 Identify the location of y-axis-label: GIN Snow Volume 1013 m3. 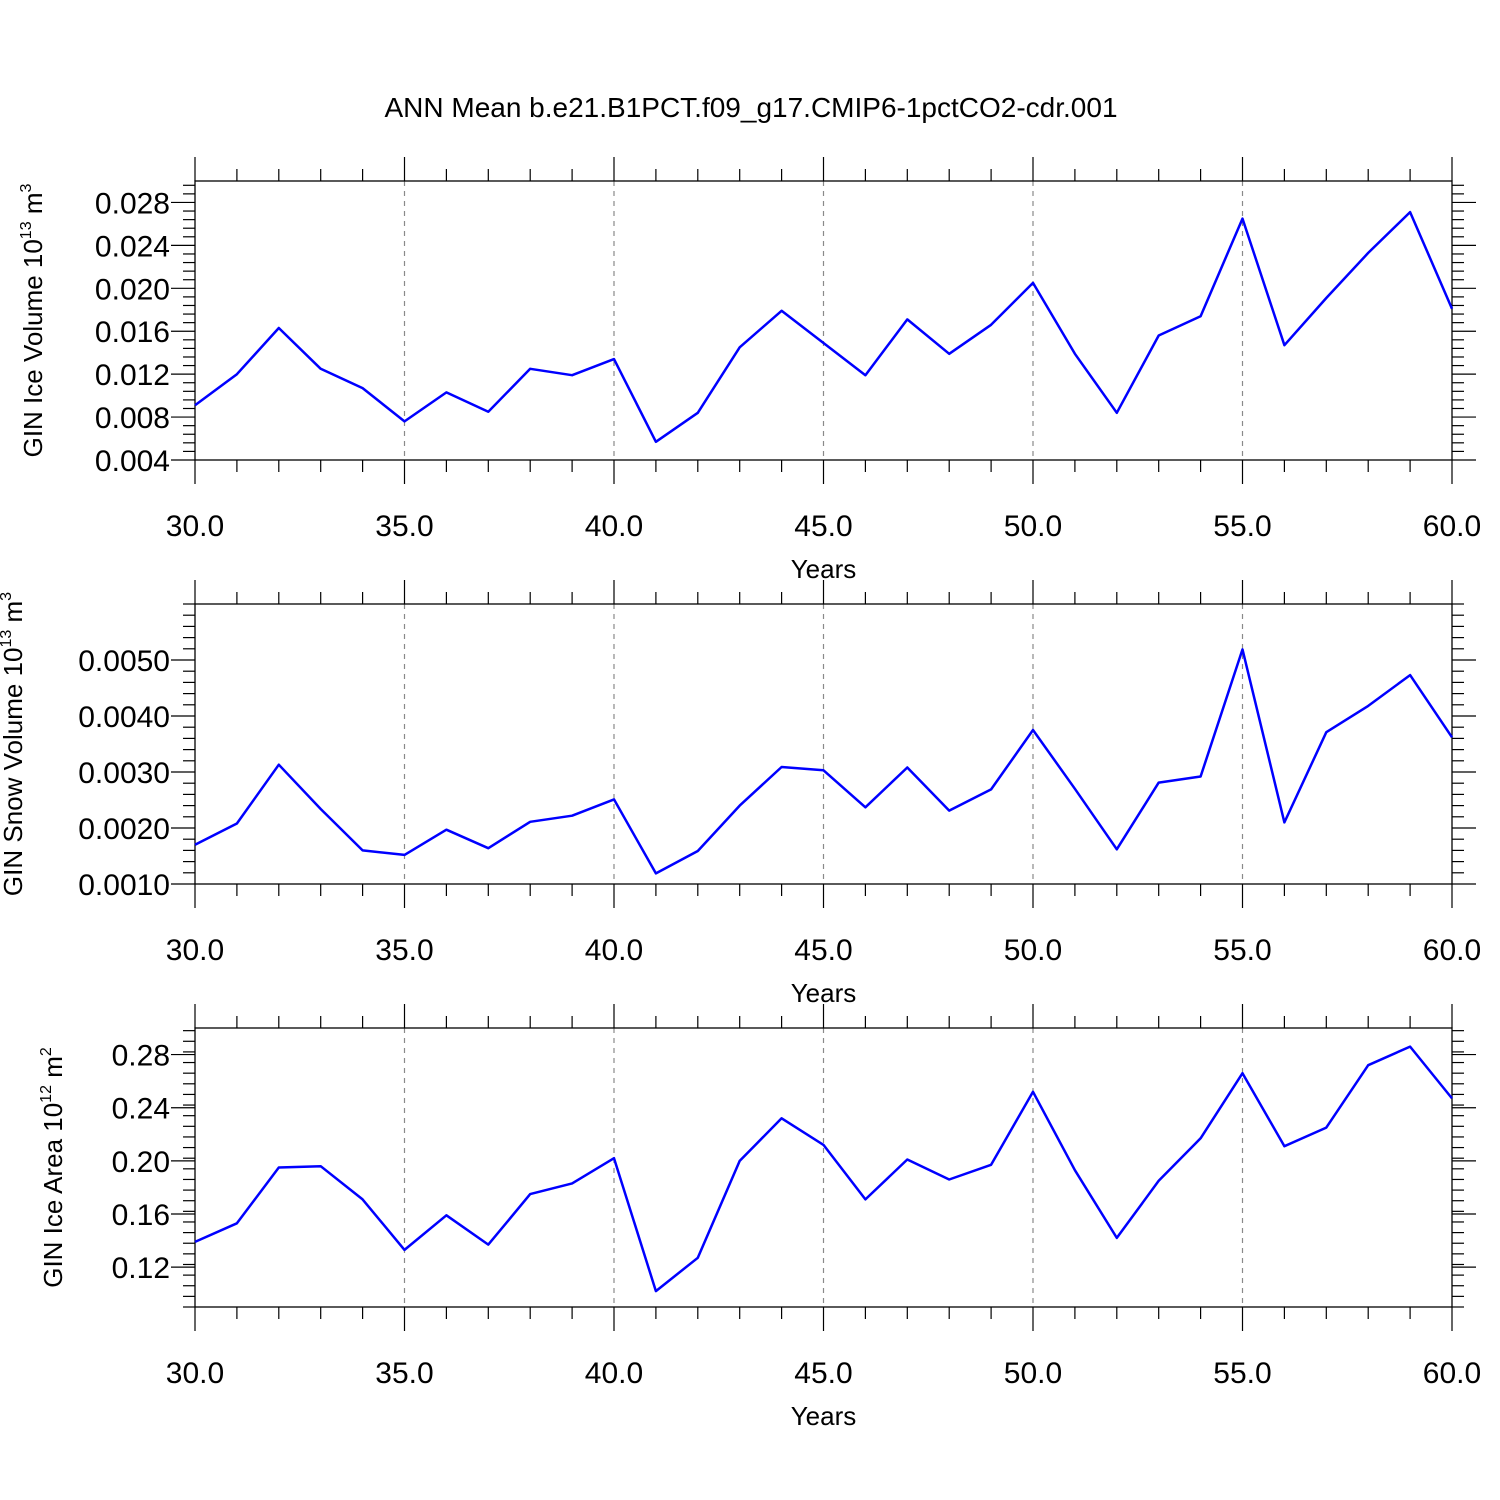
(14, 744).